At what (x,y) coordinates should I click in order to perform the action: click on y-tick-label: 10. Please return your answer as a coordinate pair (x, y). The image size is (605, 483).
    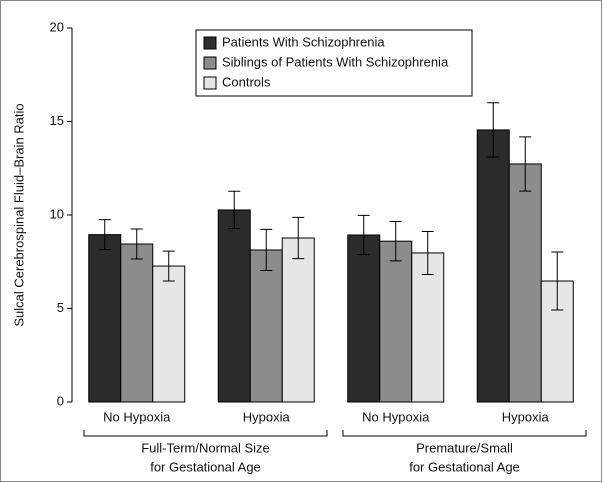
    Looking at the image, I should click on (57, 213).